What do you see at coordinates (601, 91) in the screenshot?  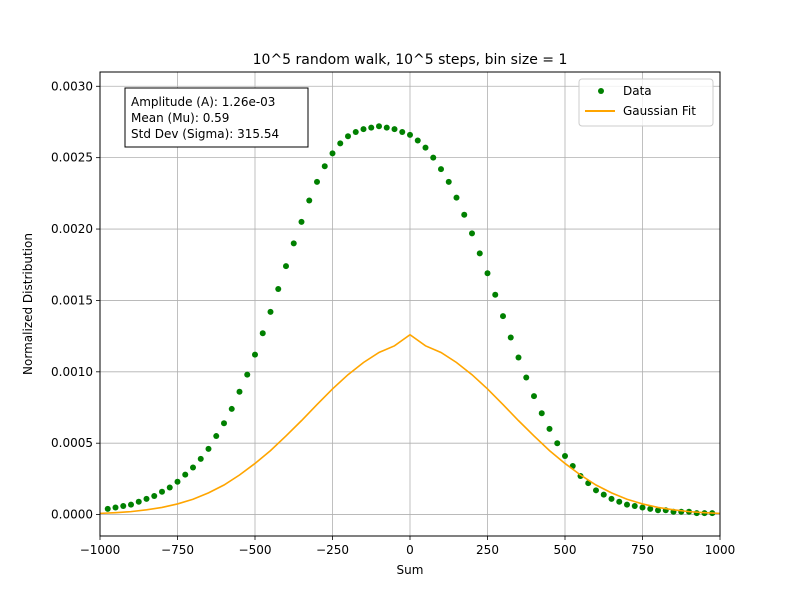 I see `legend-data-marker` at bounding box center [601, 91].